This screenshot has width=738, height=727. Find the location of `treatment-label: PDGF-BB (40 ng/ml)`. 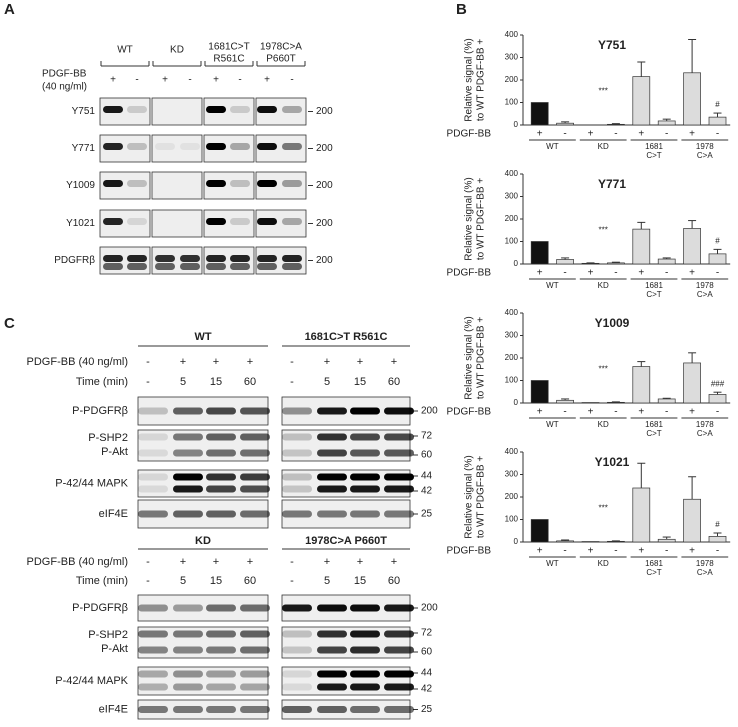

treatment-label: PDGF-BB (40 ng/ml) is located at coordinates (77, 562).